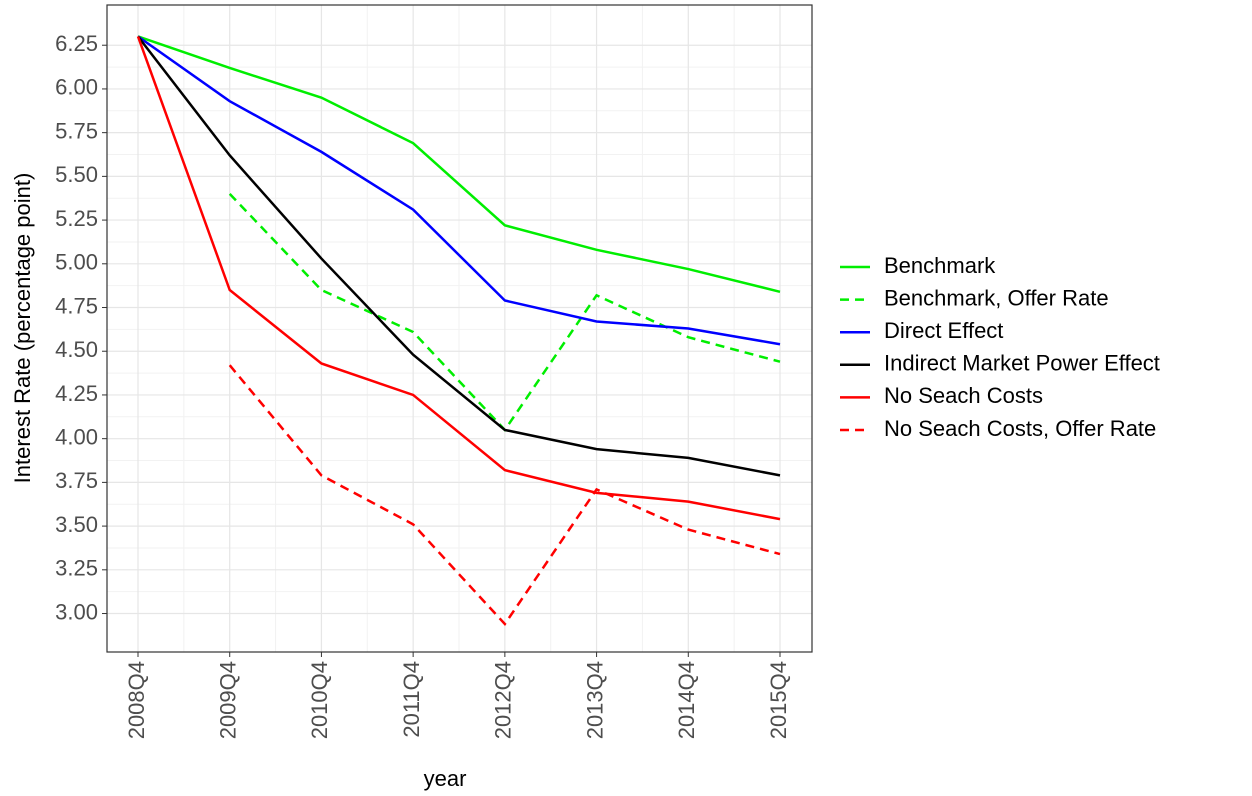  I want to click on y-tick-label: 5.25, so click(76, 218).